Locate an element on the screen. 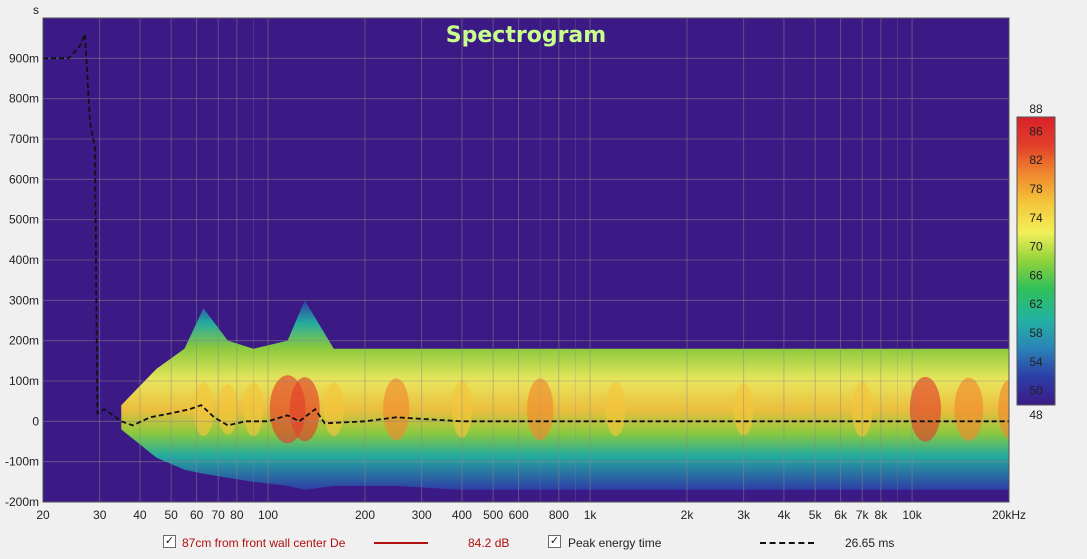 This screenshot has height=559, width=1087. x-tick-label: 8k is located at coordinates (882, 515).